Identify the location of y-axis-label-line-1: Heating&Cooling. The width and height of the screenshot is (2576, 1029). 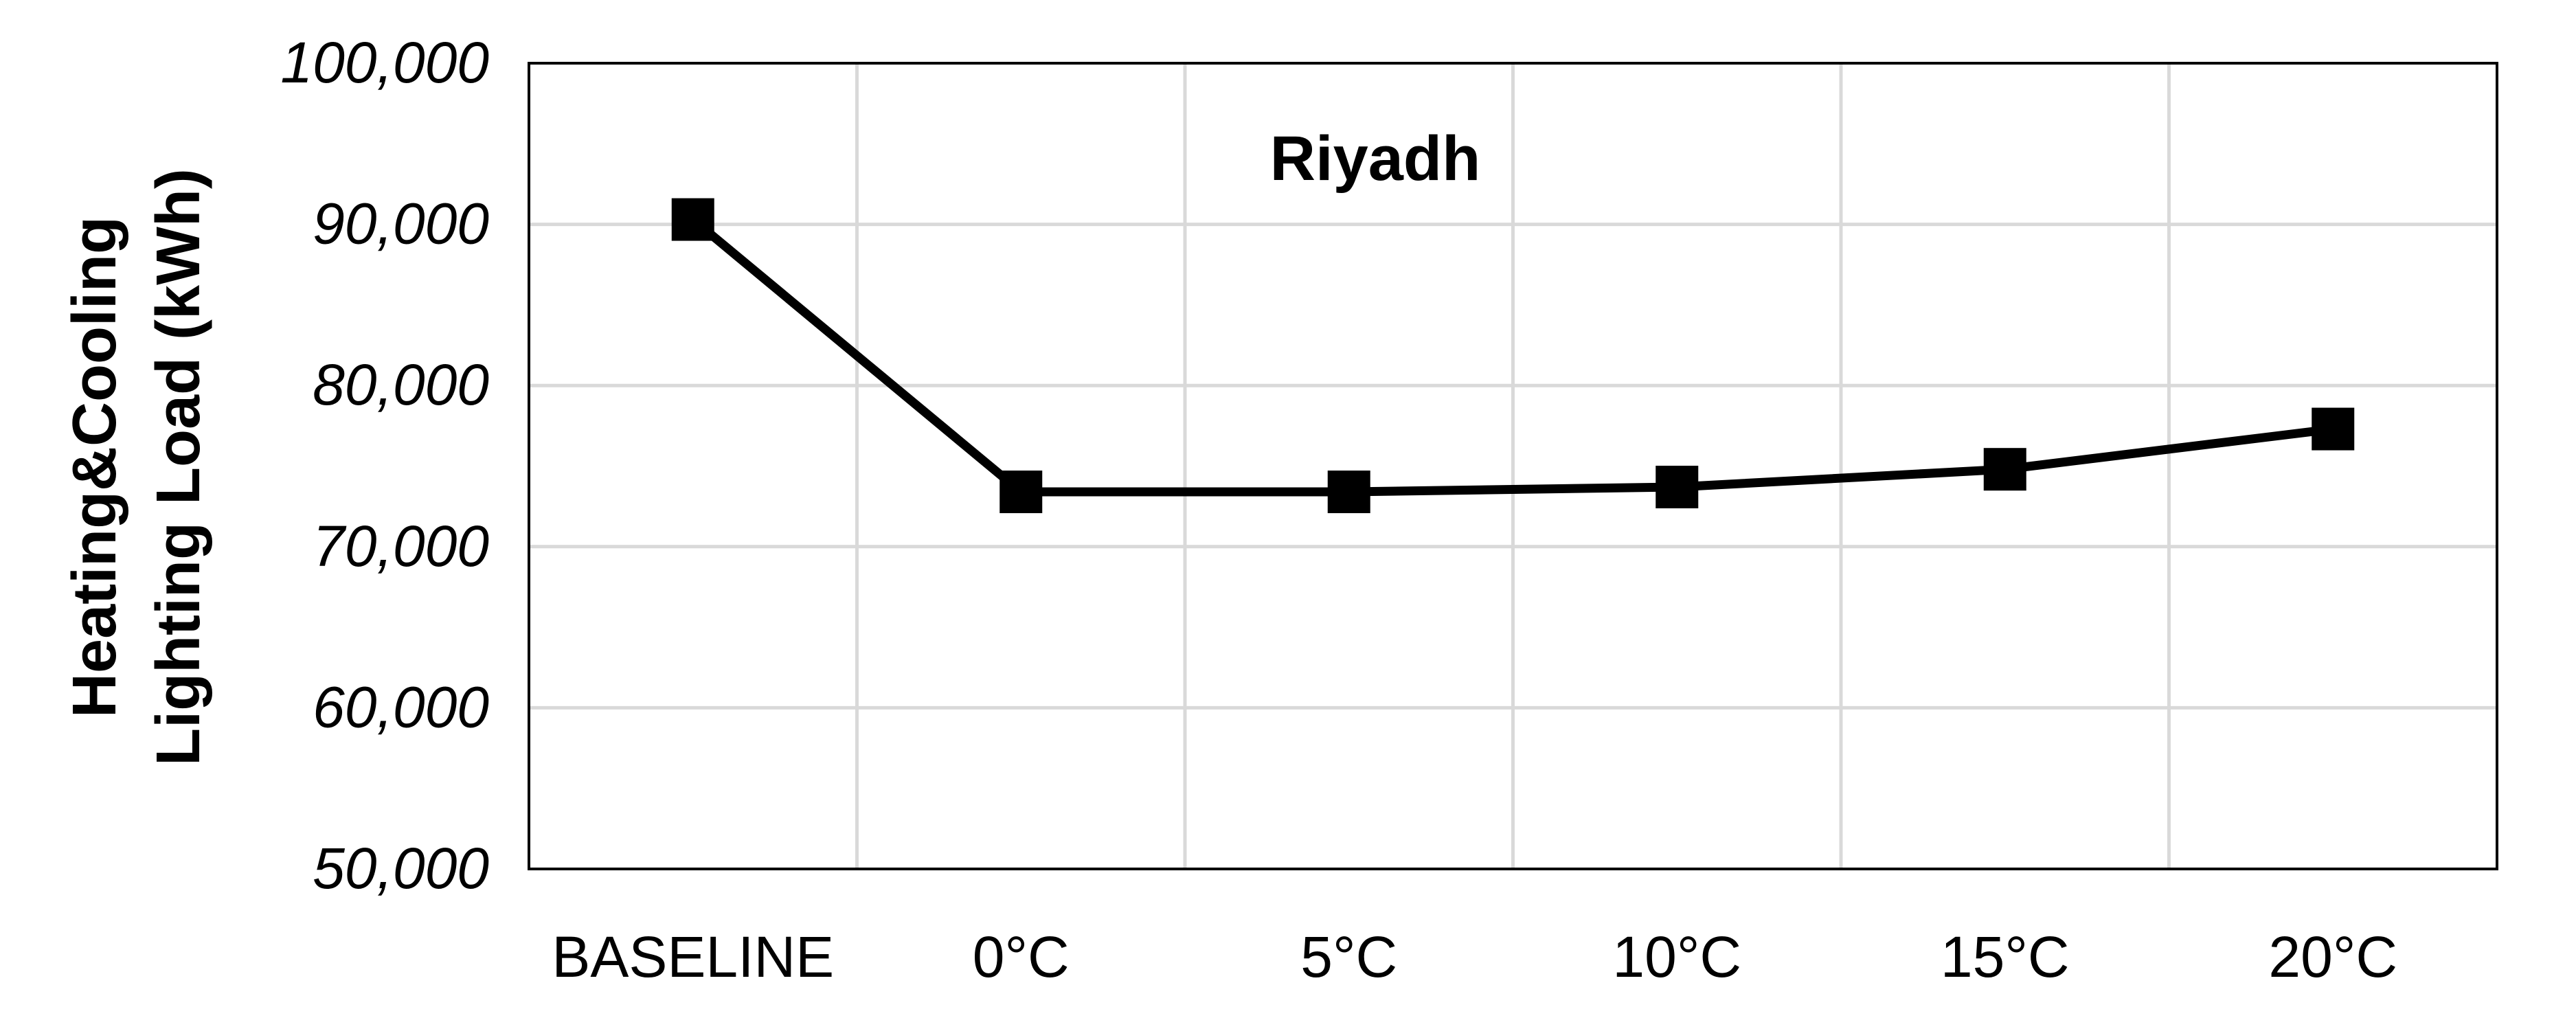
(94, 467).